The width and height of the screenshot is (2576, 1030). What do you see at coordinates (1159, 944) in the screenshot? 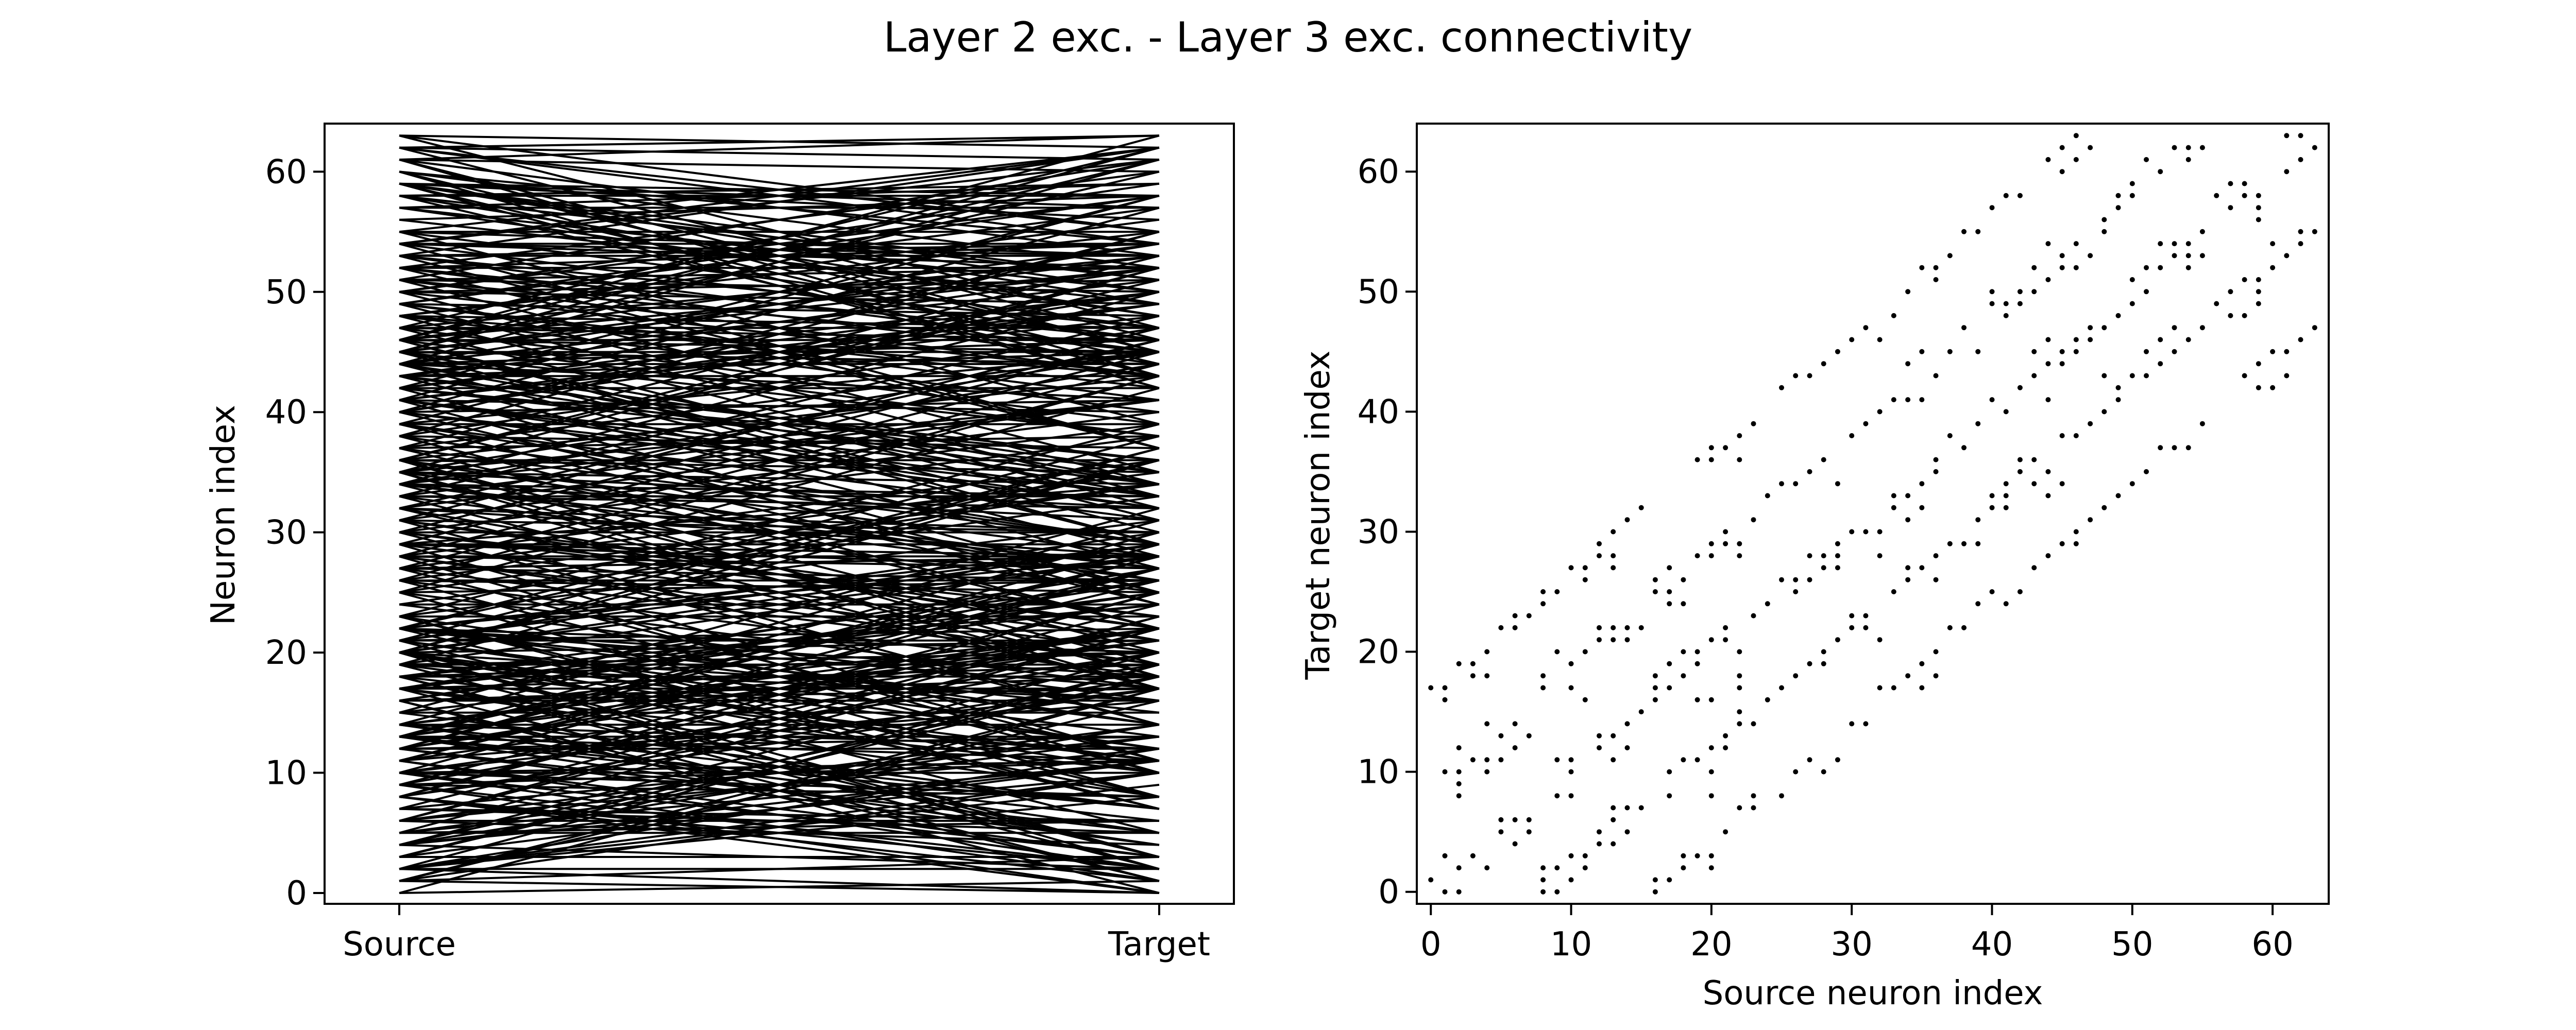
I see `x-tick-label: Target` at bounding box center [1159, 944].